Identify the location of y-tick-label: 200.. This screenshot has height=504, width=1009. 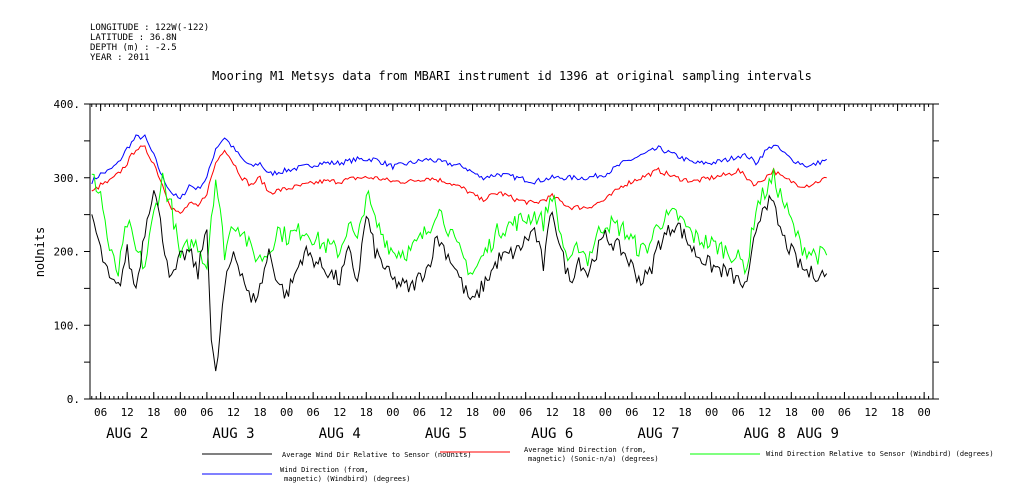
(67, 252).